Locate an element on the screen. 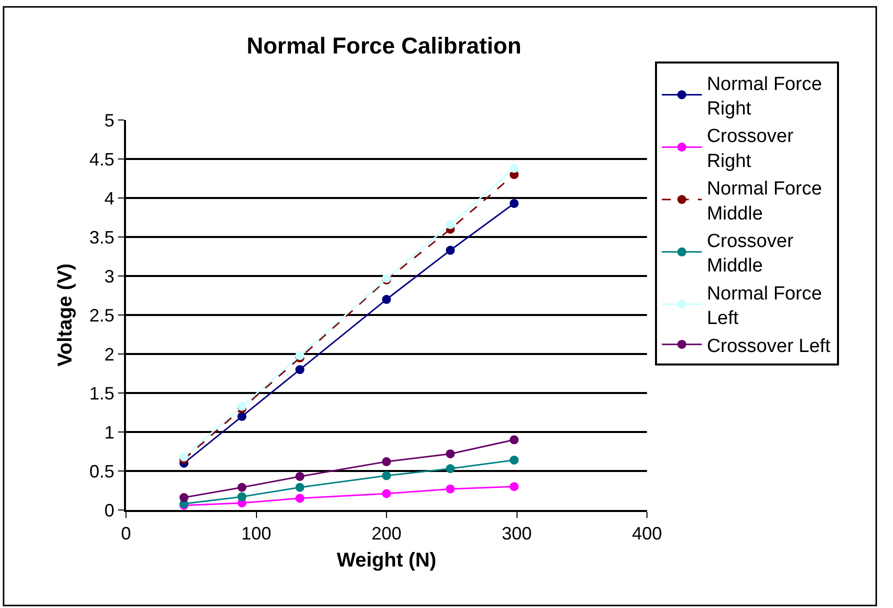  legend-label: Normal Force Middle is located at coordinates (764, 201).